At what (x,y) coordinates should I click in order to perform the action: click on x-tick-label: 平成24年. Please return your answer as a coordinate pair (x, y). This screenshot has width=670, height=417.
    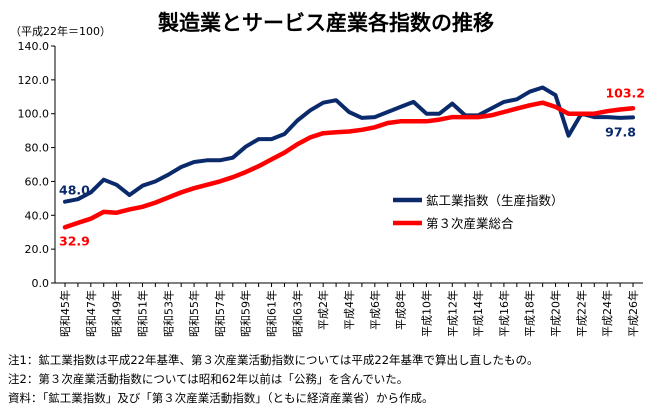
    Looking at the image, I should click on (607, 313).